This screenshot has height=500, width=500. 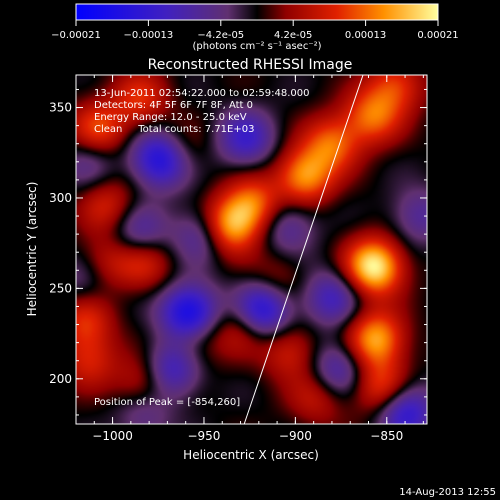 What do you see at coordinates (437, 35) in the screenshot?
I see `colorbar-tick-label: 0.00021` at bounding box center [437, 35].